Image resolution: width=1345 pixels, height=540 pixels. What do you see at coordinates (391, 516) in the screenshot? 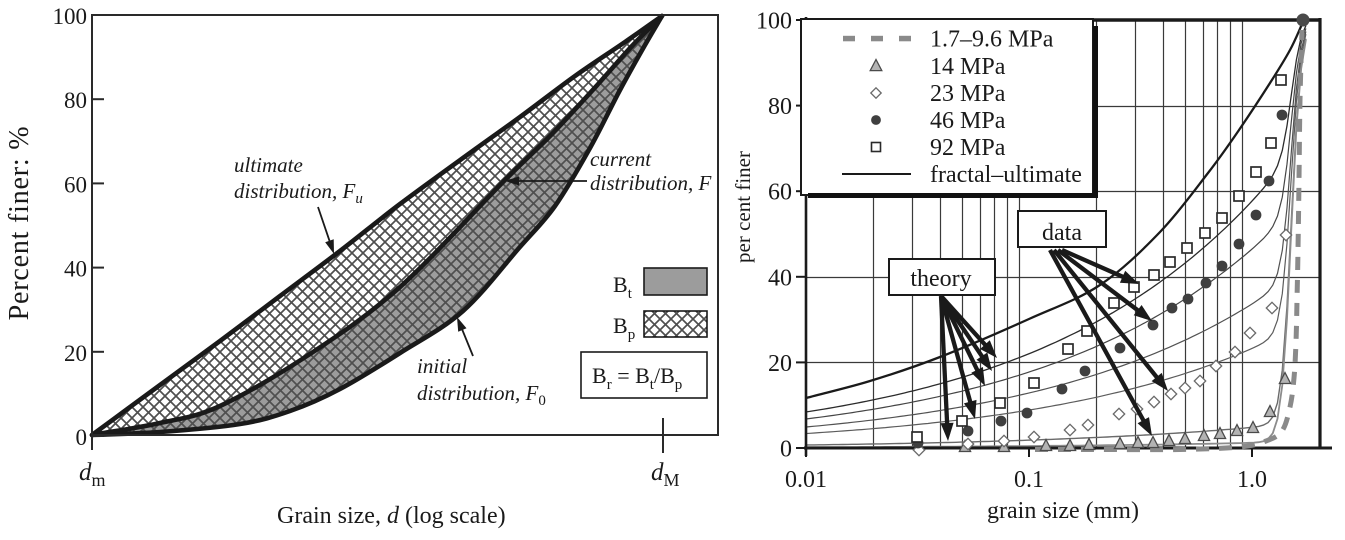
I see `svg-text: Grain size, d (log scale)` at bounding box center [391, 516].